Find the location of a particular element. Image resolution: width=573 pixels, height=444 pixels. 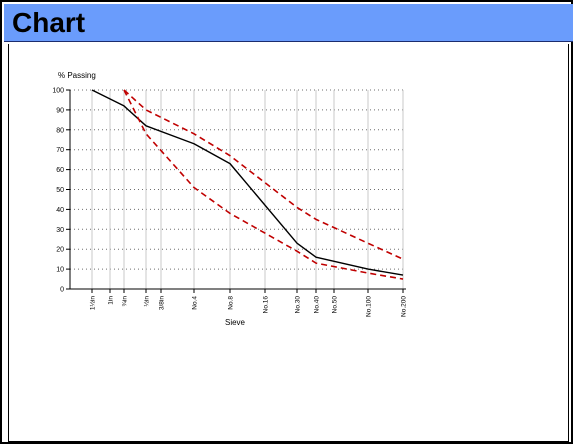

window-title: Chart is located at coordinates (49, 22).